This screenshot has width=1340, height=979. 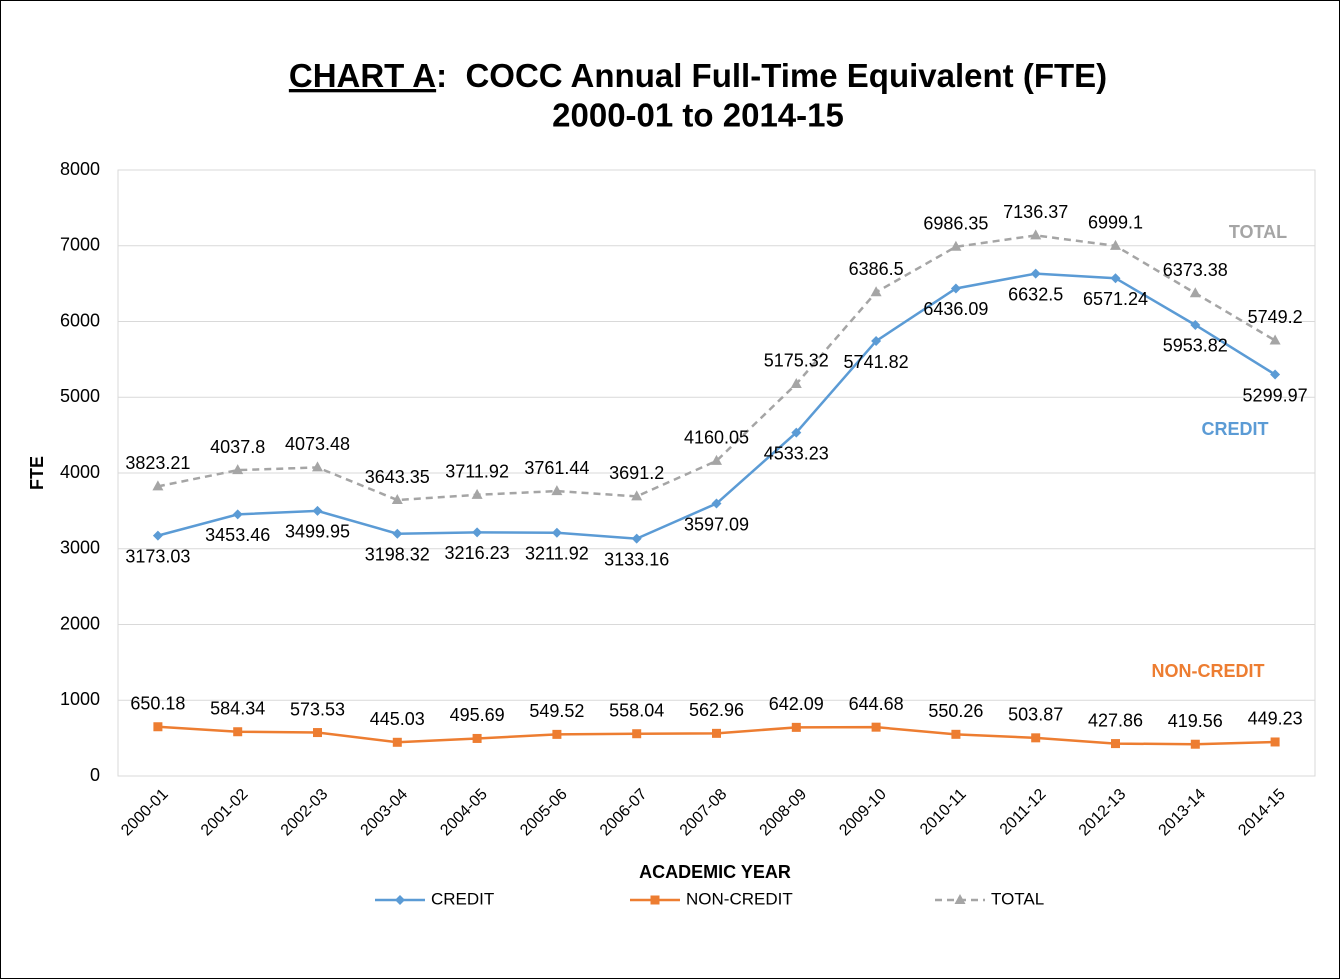 What do you see at coordinates (80, 245) in the screenshot?
I see `y-tick-label: 7000` at bounding box center [80, 245].